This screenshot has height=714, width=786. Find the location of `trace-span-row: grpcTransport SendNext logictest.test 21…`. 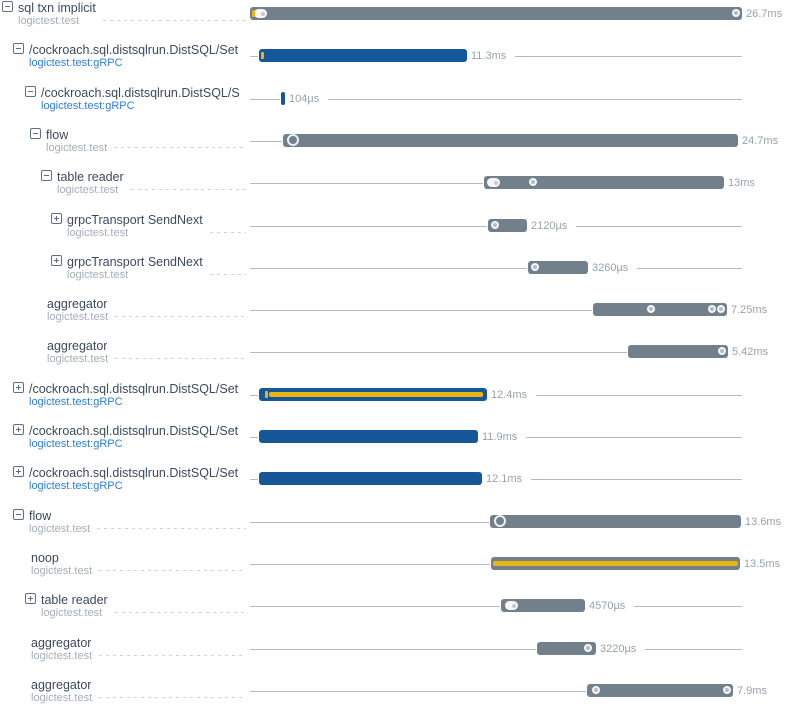

trace-span-row: grpcTransport SendNext logictest.test 21… is located at coordinates (393, 226).